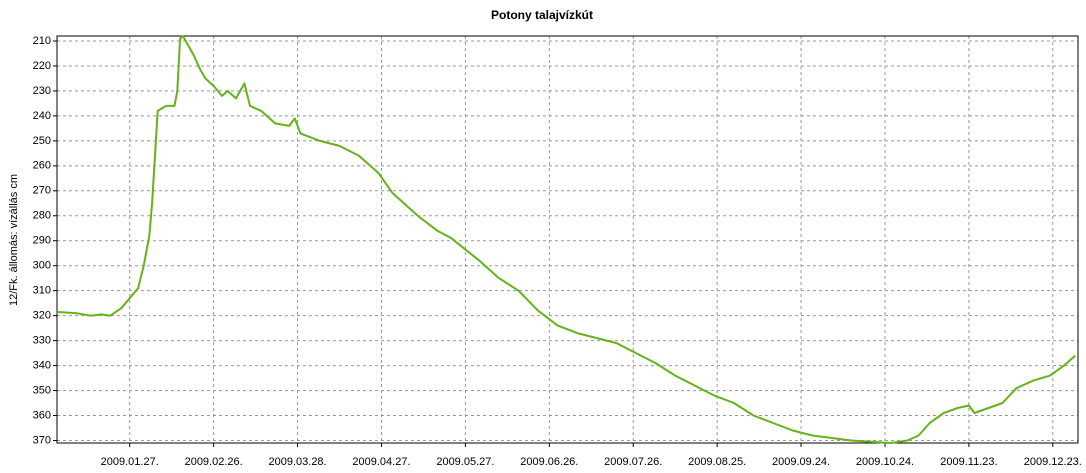 The width and height of the screenshot is (1086, 473). I want to click on y-tick-label: 250, so click(42, 141).